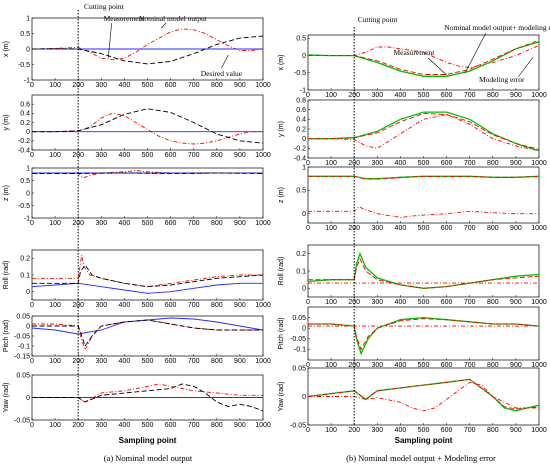 The image size is (550, 465). What do you see at coordinates (300, 350) in the screenshot?
I see `y-tick-label: -0.1` at bounding box center [300, 350].